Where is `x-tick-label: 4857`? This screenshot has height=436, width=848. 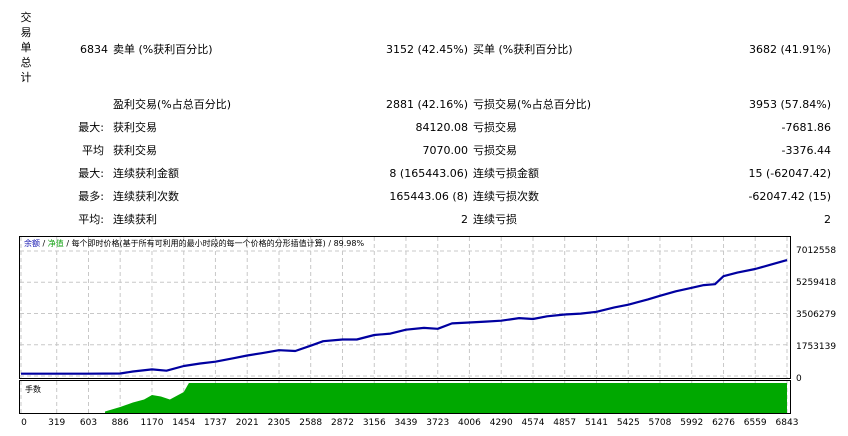 x-tick-label: 4857 is located at coordinates (565, 423).